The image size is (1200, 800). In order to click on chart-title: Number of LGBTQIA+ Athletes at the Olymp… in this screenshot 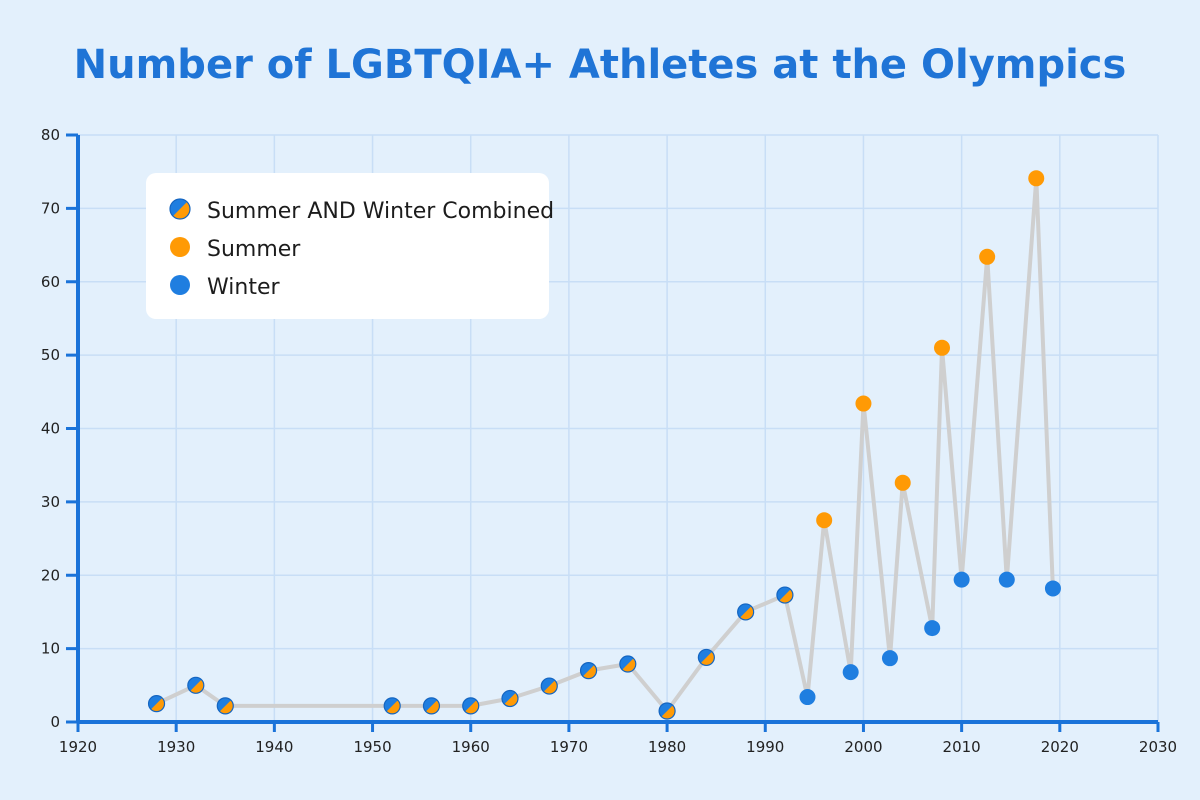, I will do `click(600, 65)`.